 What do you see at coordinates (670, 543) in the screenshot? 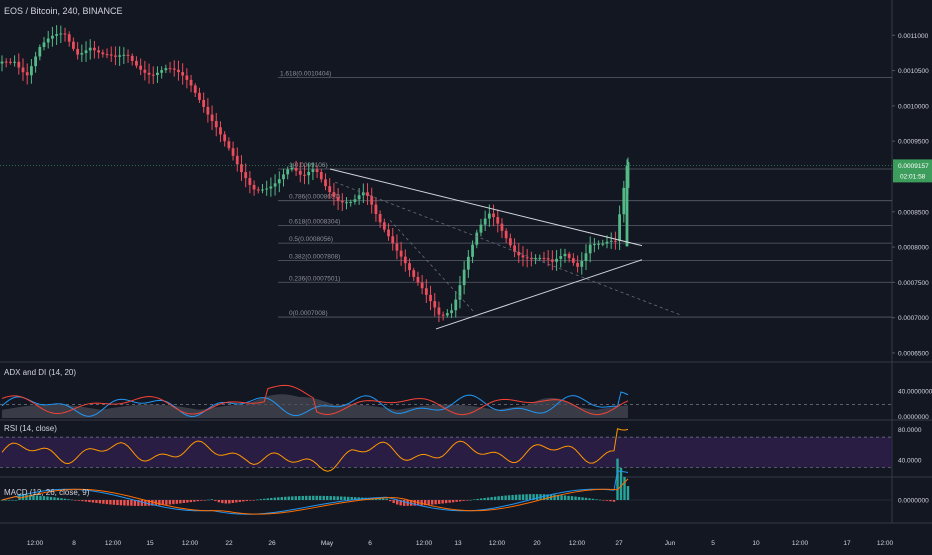
I see `time-axis-label: Jun` at bounding box center [670, 543].